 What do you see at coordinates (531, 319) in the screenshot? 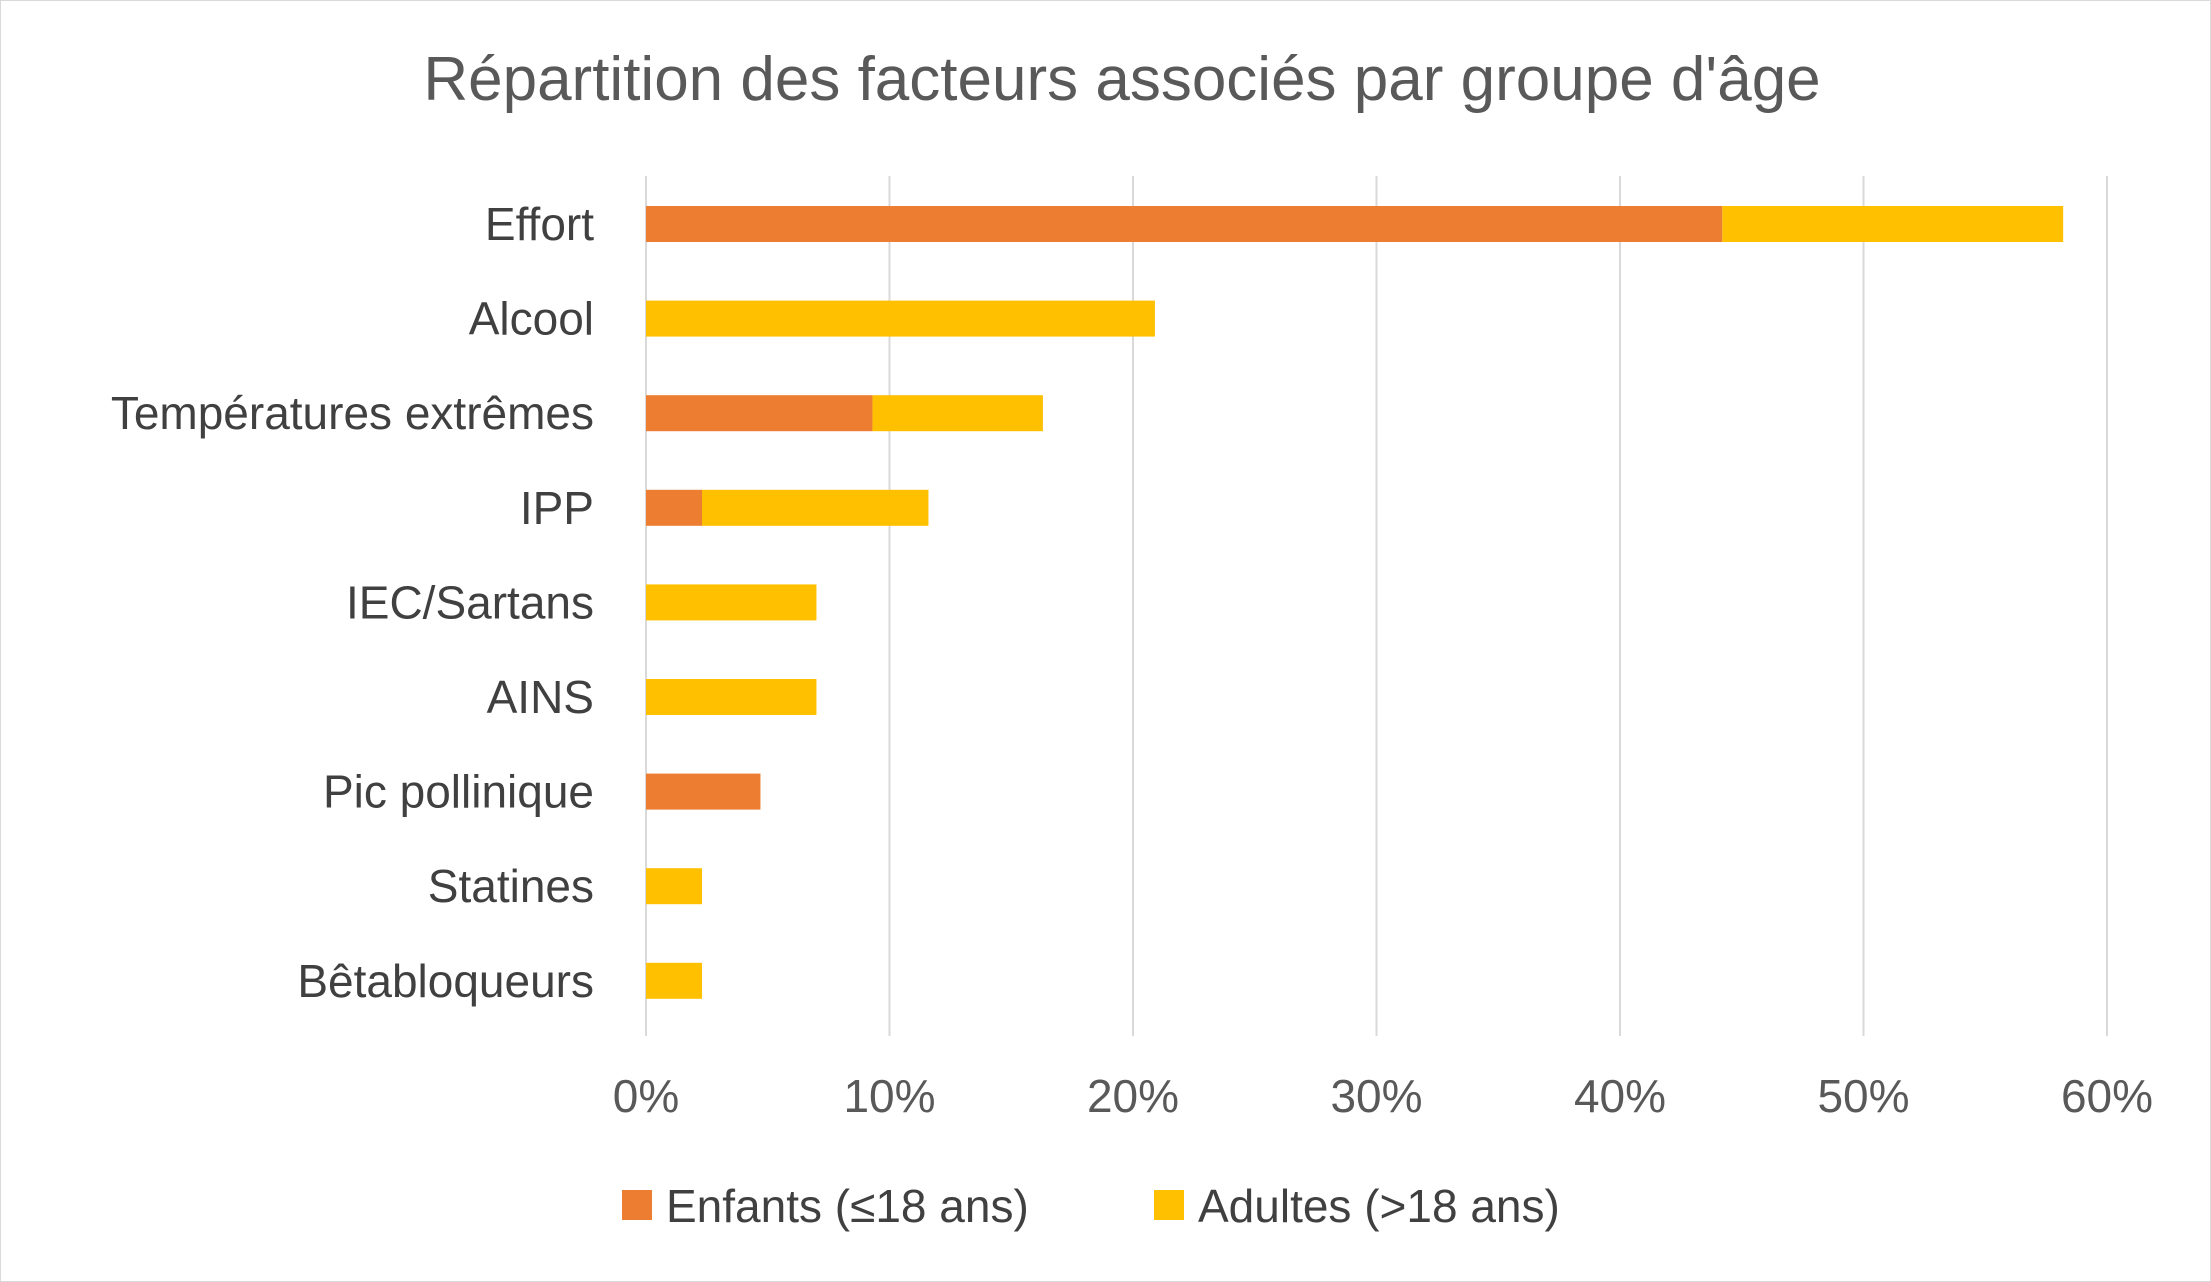
I see `category-label: Alcool` at bounding box center [531, 319].